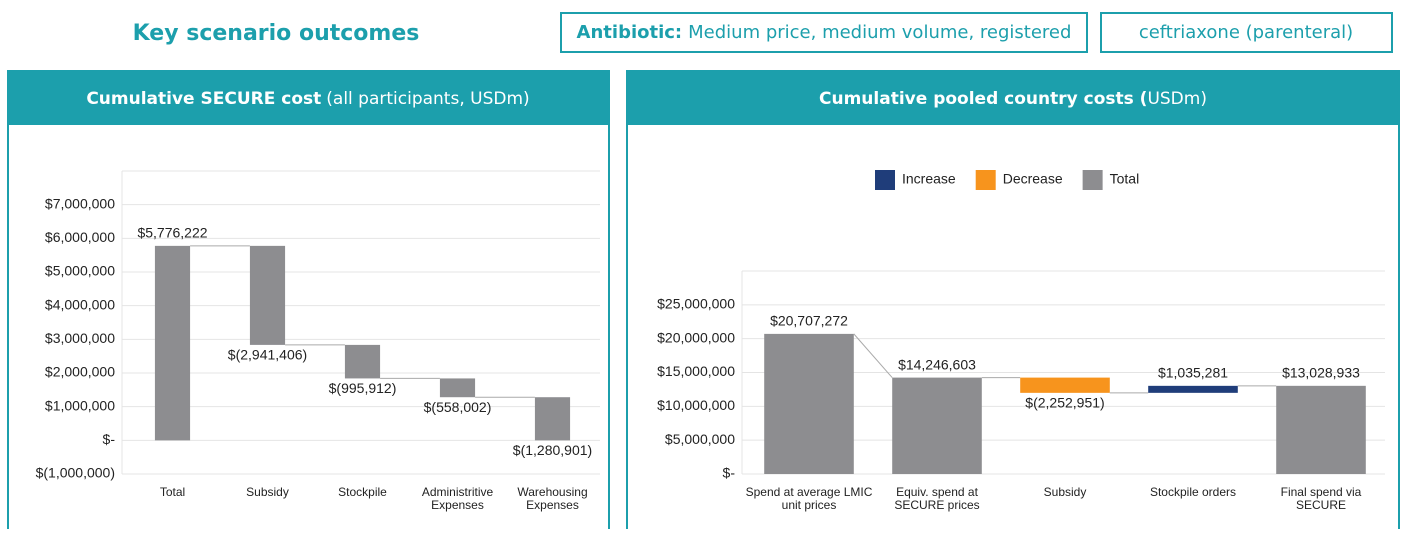  I want to click on connector, so click(873, 355).